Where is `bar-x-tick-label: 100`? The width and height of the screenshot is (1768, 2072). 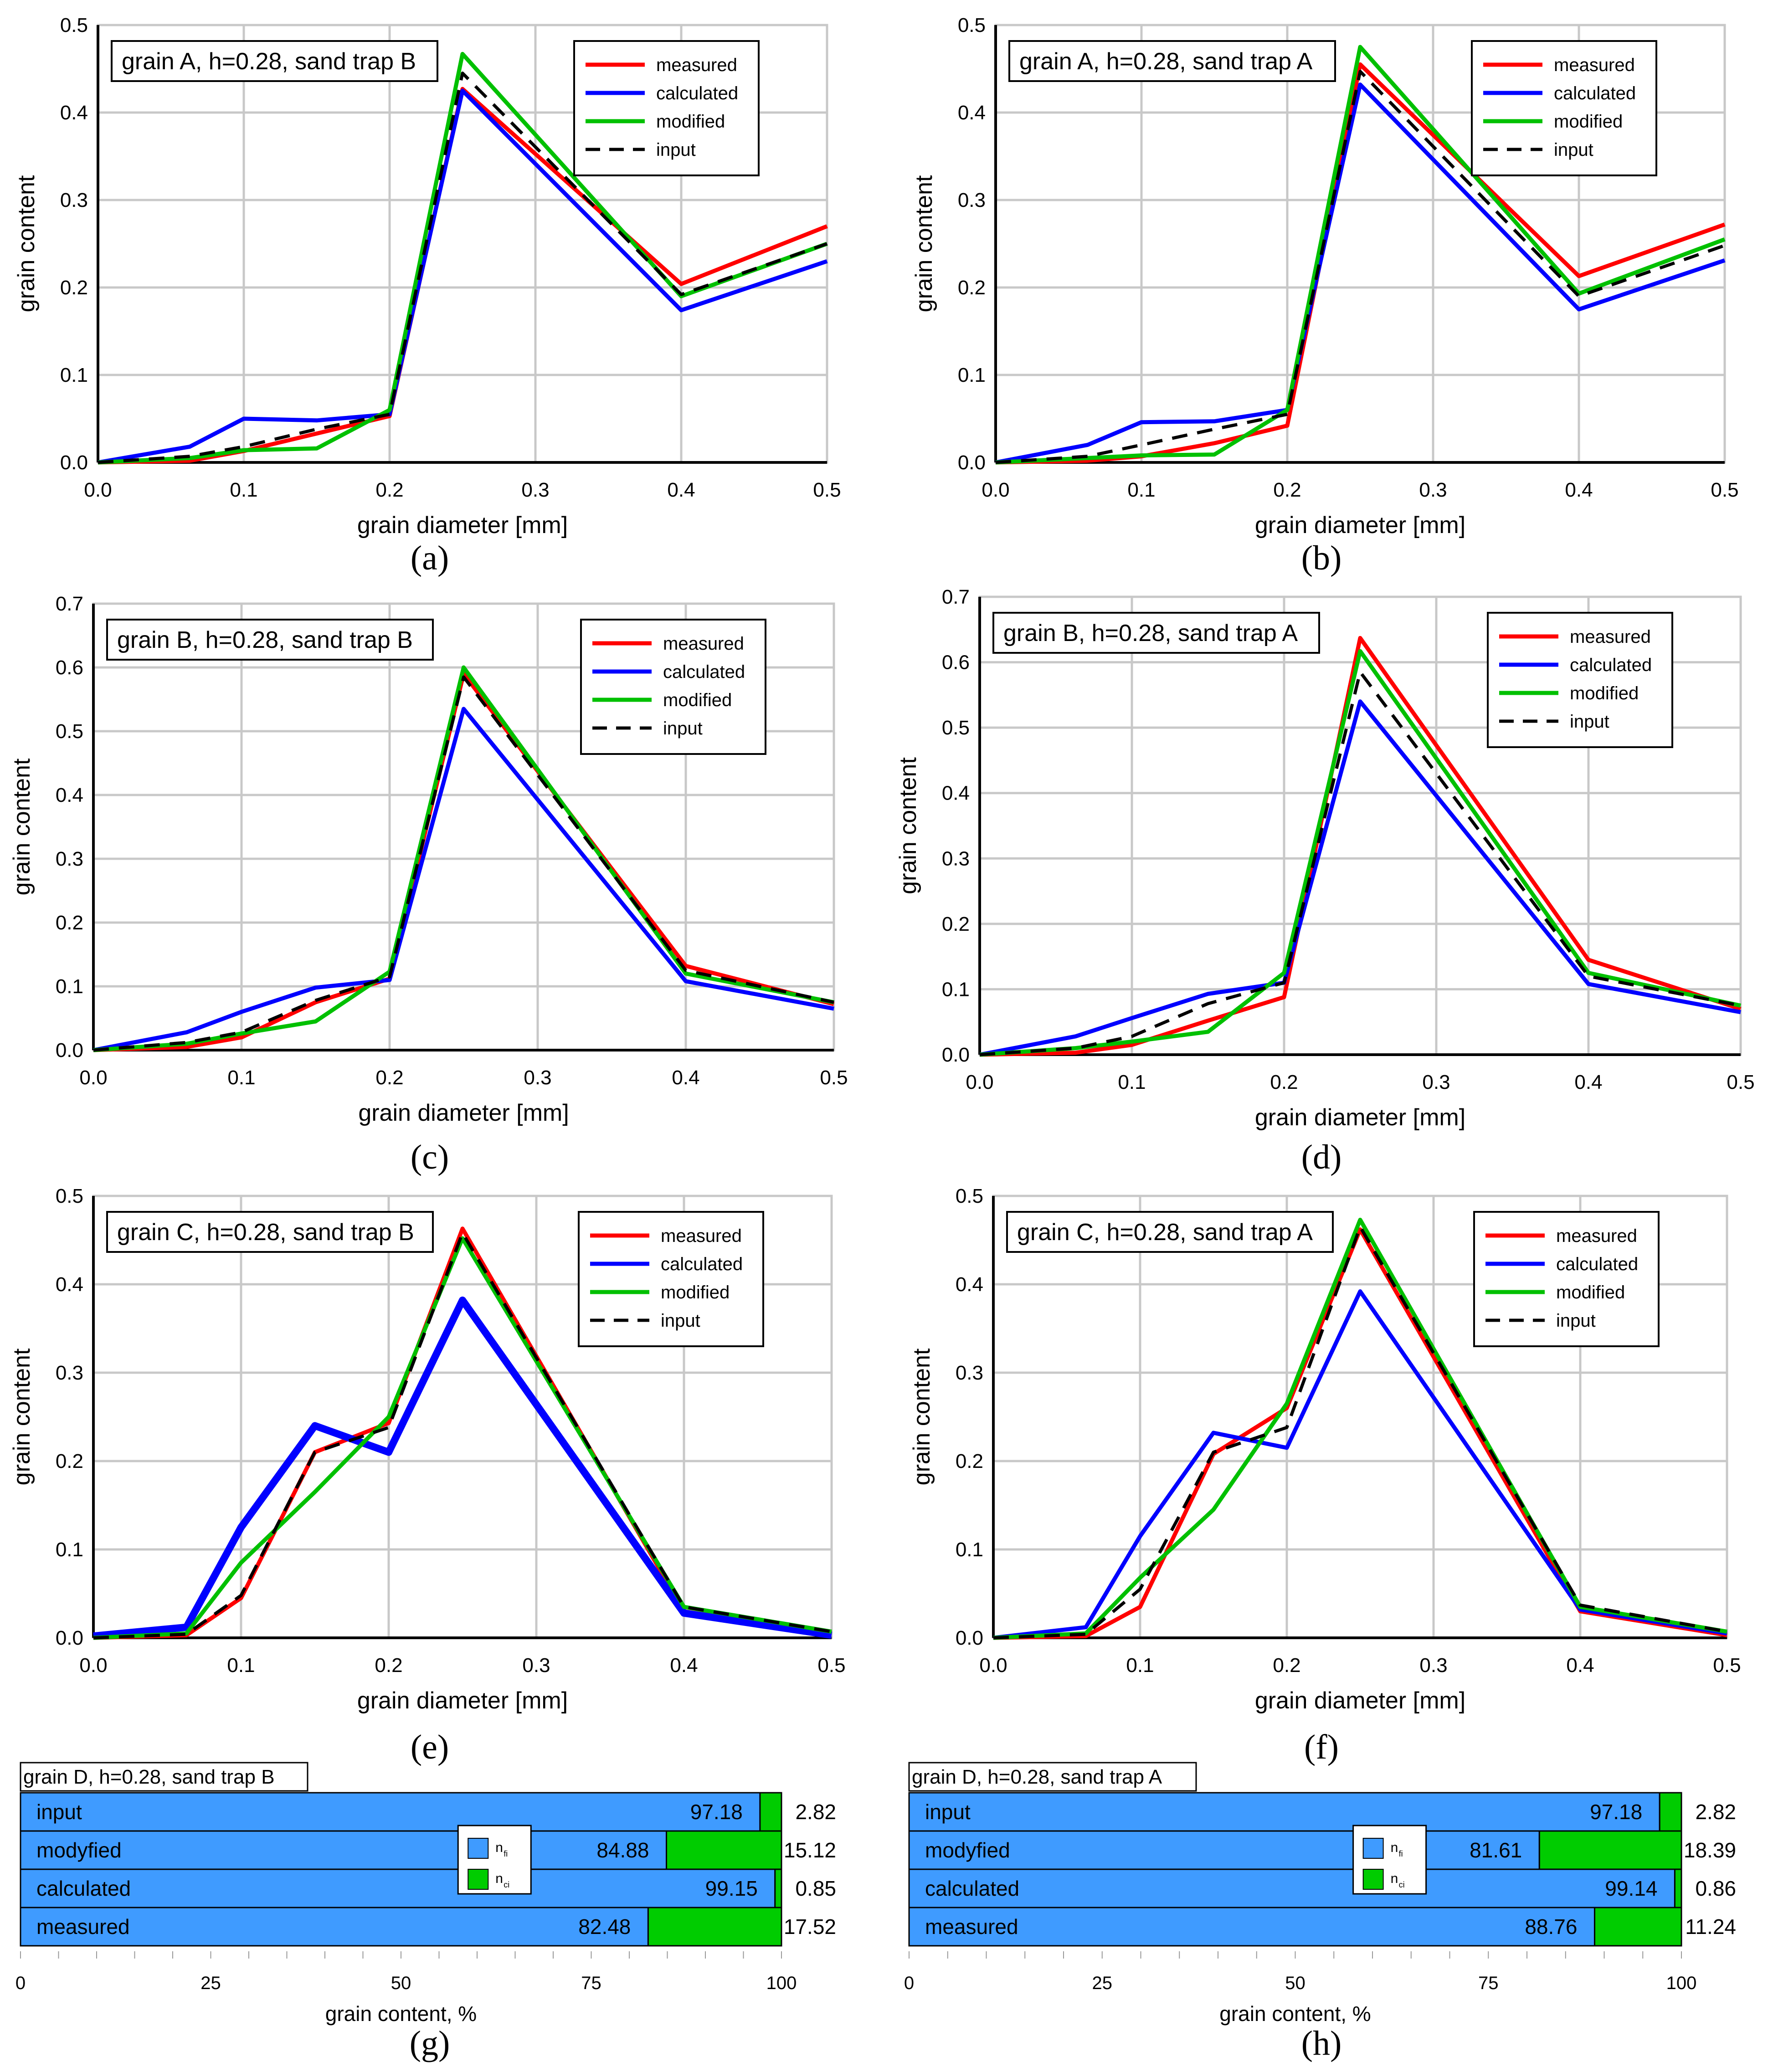
bar-x-tick-label: 100 is located at coordinates (782, 1983).